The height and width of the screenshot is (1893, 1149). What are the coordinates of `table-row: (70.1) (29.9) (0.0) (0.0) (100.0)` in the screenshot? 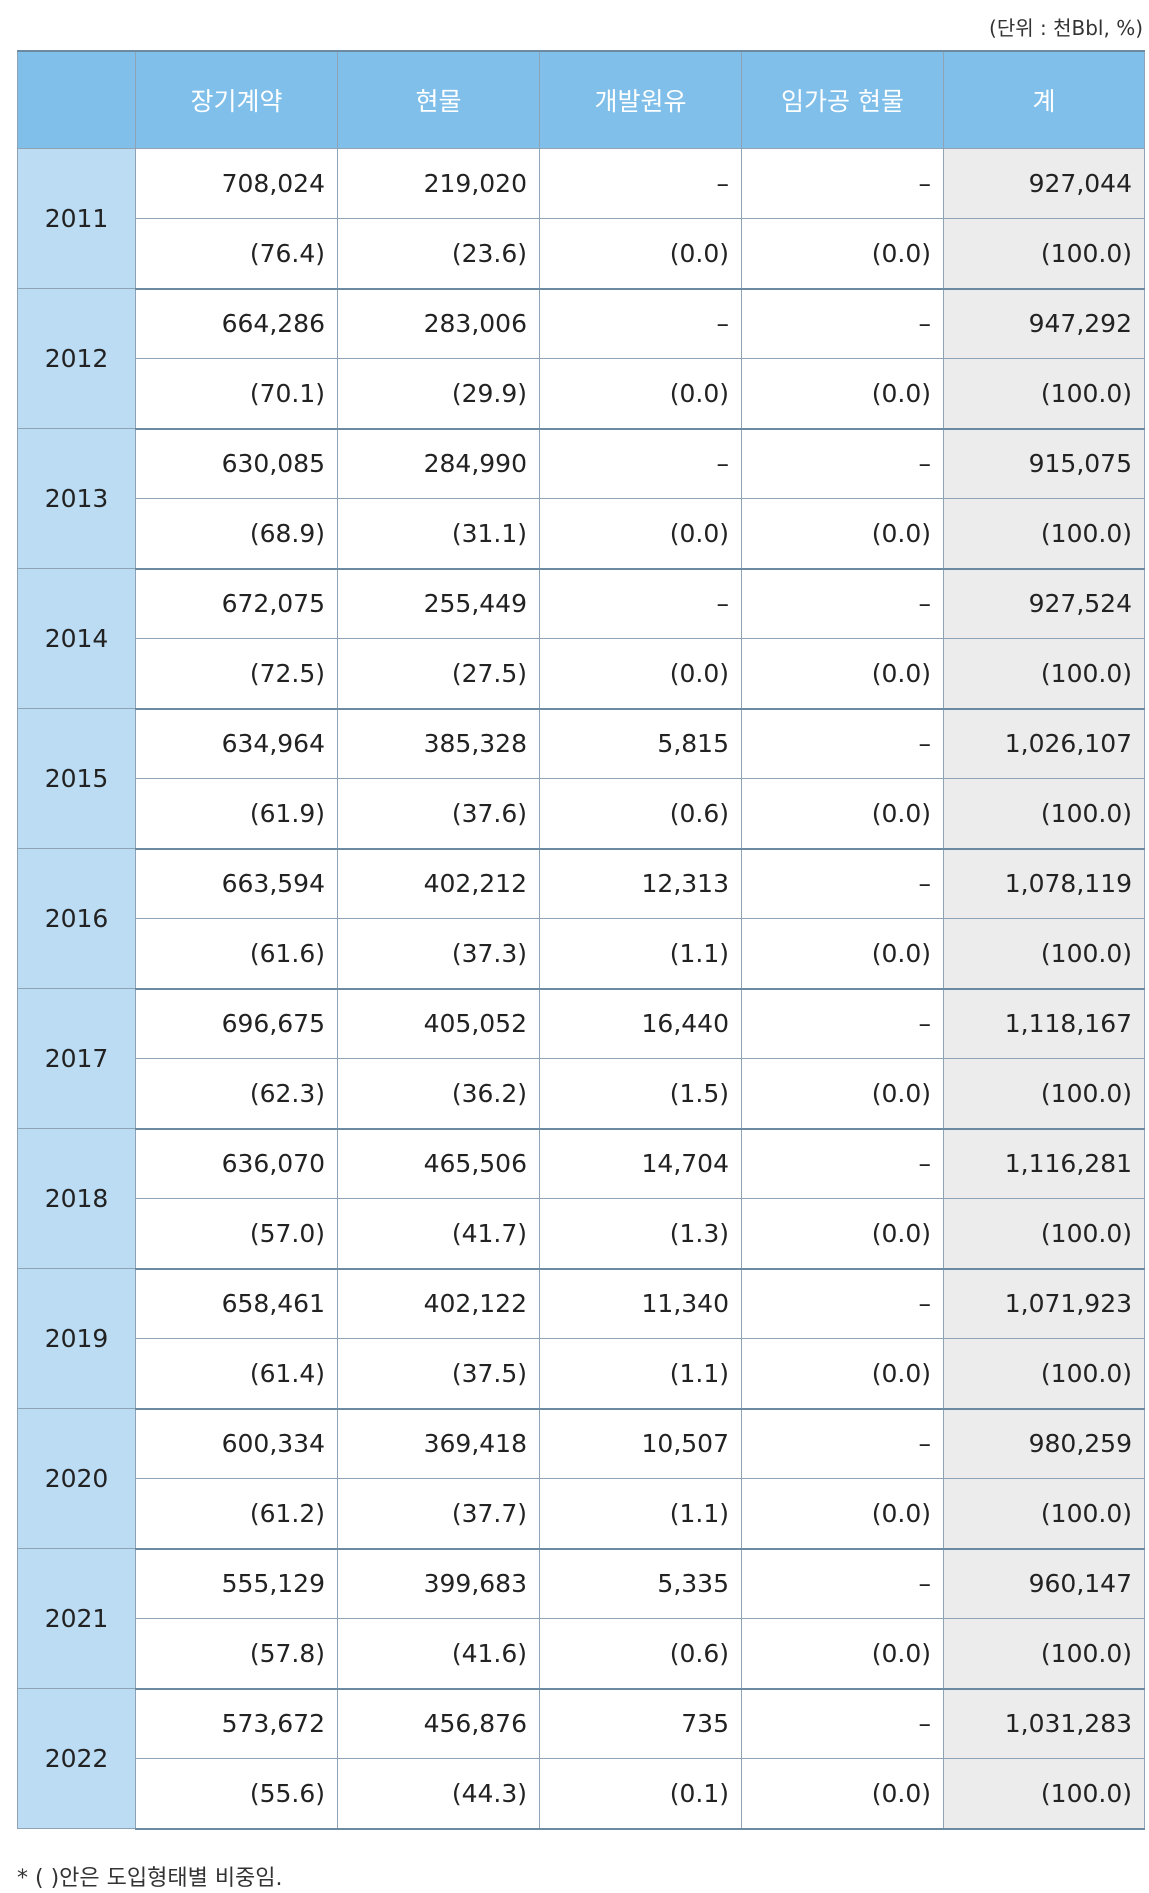 It's located at (581, 394).